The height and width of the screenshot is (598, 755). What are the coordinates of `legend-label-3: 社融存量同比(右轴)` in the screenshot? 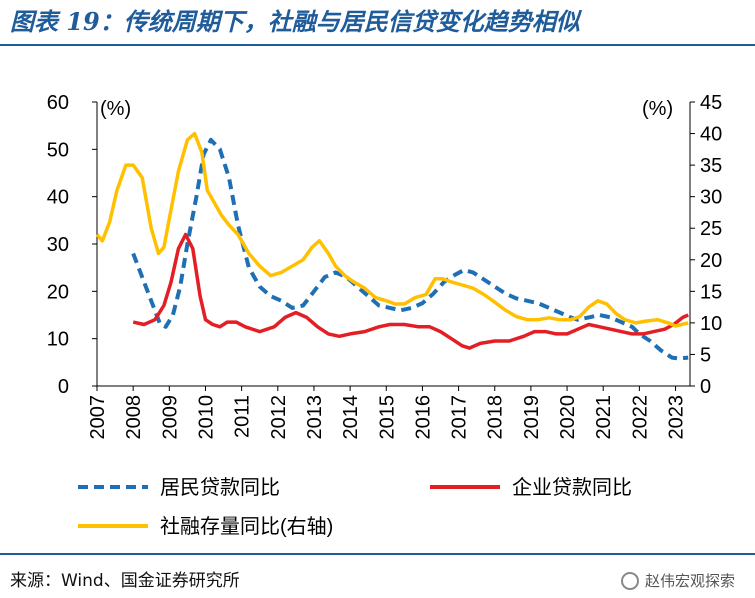 It's located at (246, 526).